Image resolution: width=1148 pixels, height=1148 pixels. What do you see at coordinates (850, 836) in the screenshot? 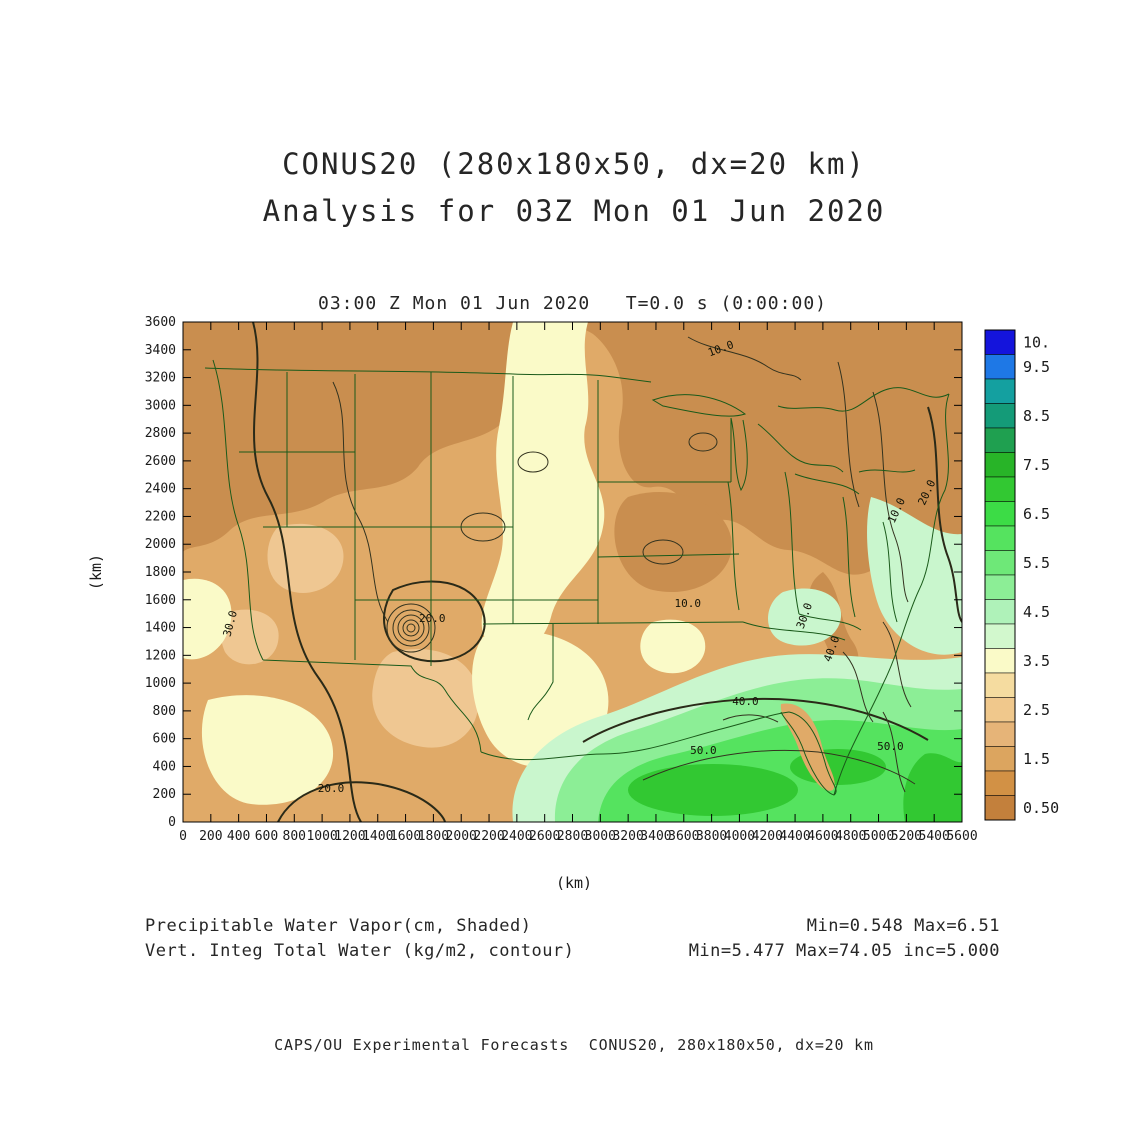
I see `x-tick-label: 4800` at bounding box center [850, 836].